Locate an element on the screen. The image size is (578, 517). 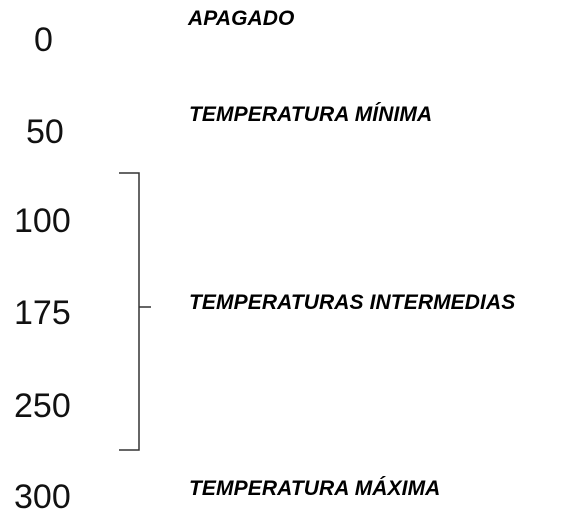
scale-value-250: 250 is located at coordinates (42, 406).